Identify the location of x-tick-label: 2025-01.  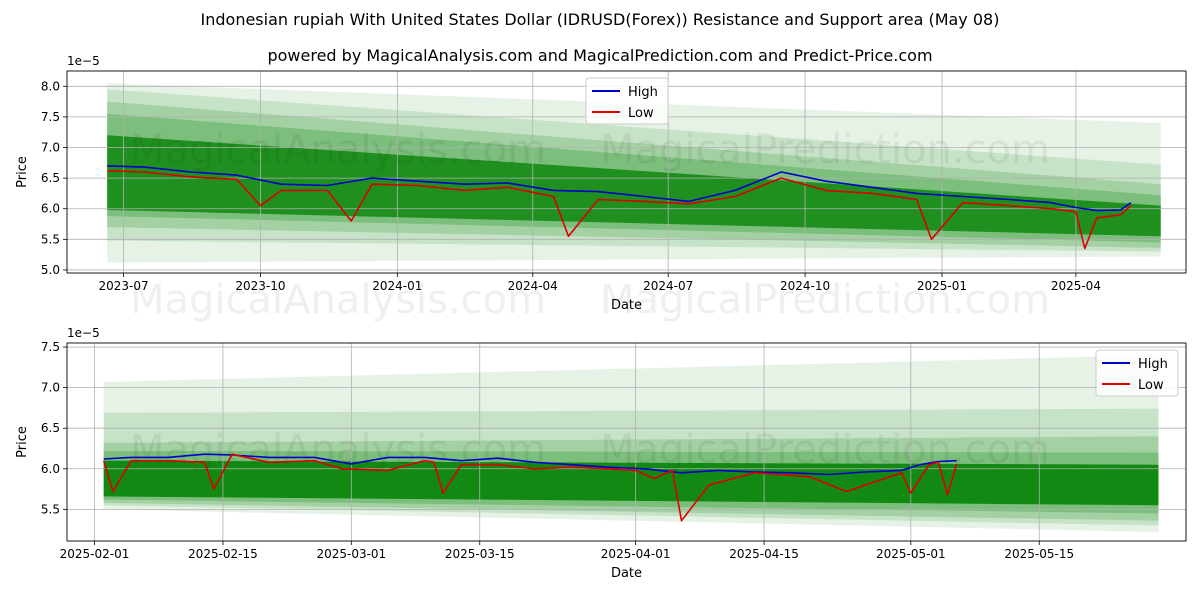
(942, 286).